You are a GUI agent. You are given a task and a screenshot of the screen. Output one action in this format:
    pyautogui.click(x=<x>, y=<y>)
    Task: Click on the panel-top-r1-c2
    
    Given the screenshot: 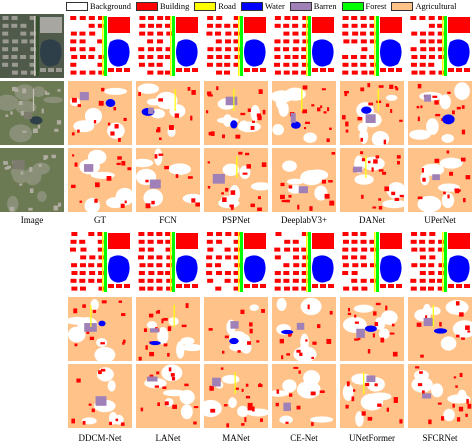 What is the action you would take?
    pyautogui.click(x=168, y=113)
    